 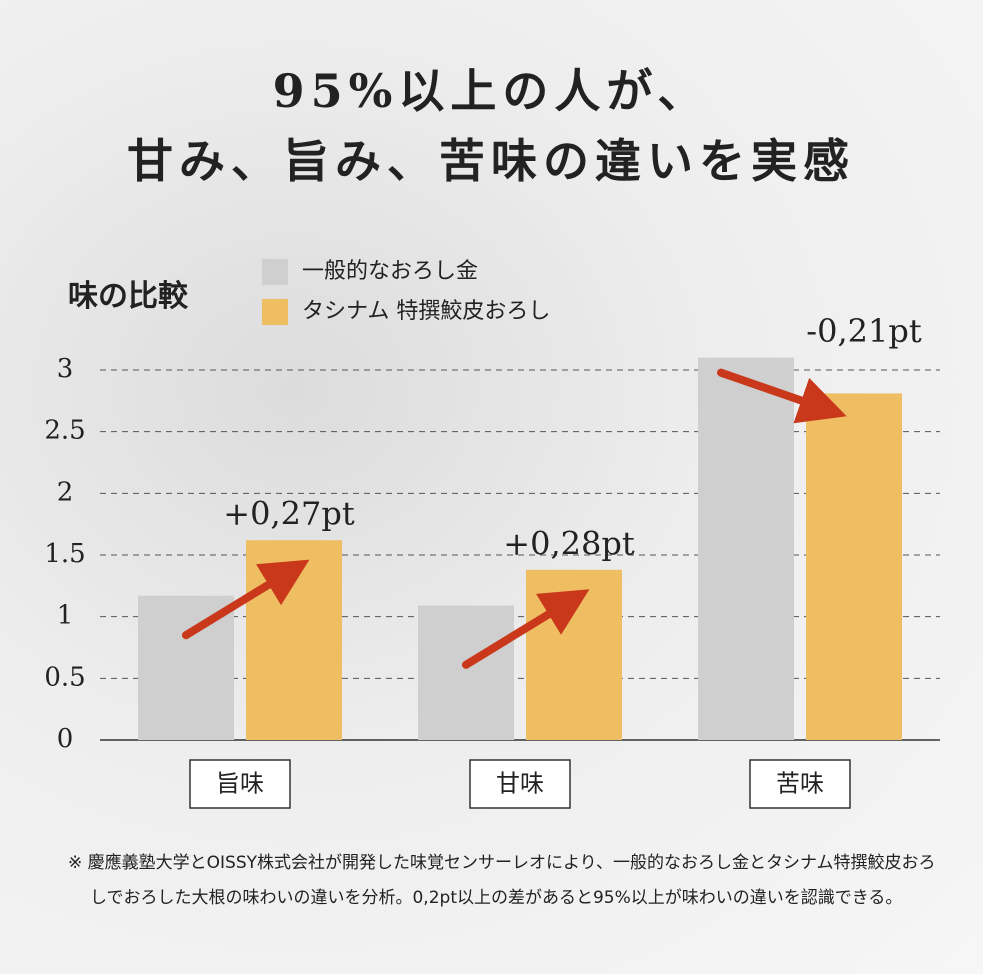 I want to click on legend-label: 一般的なおろし金, so click(x=390, y=271).